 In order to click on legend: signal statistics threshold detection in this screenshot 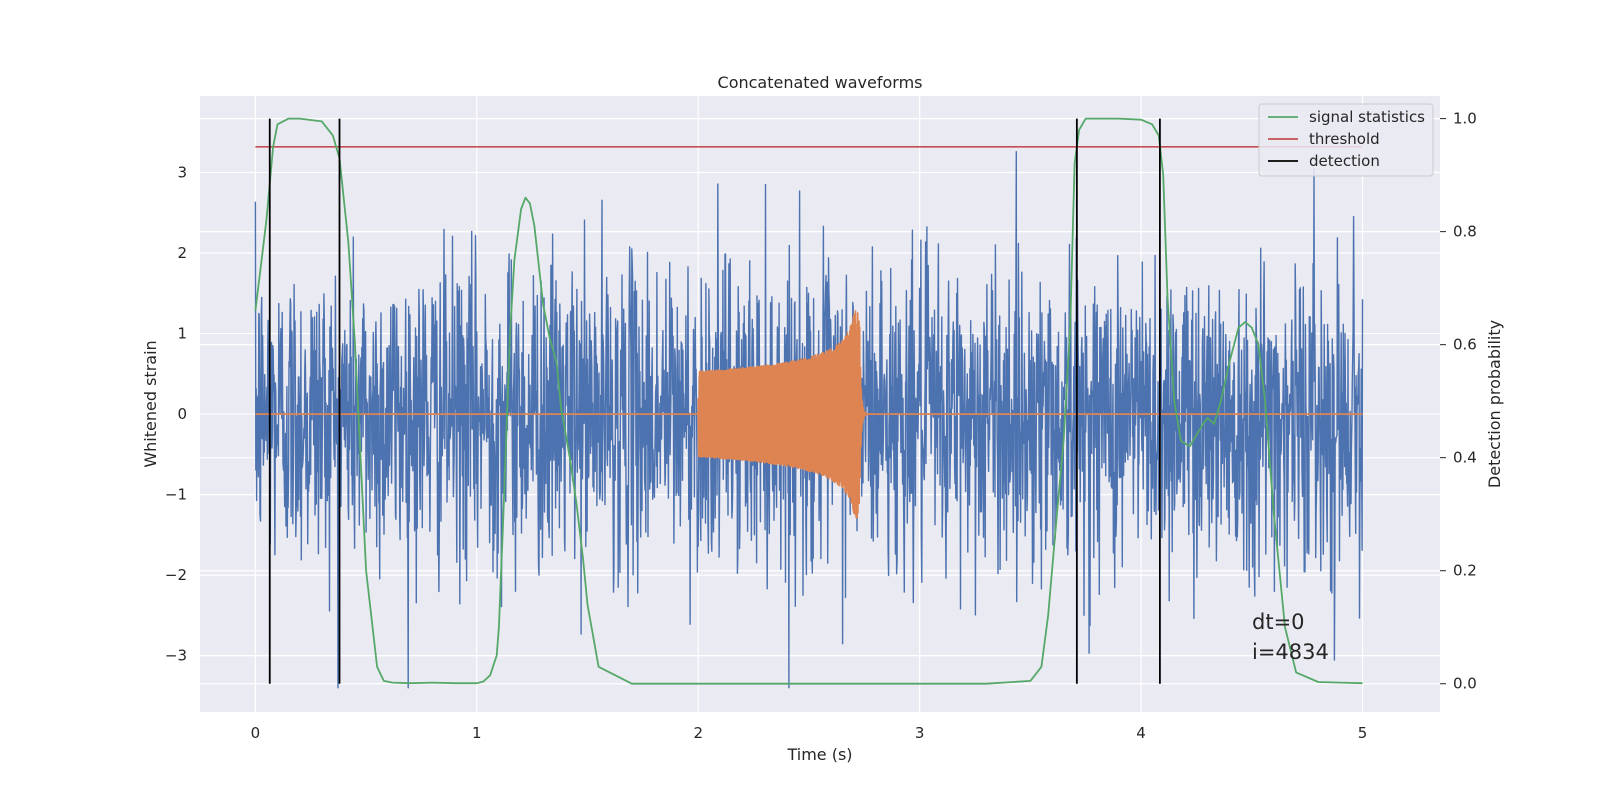, I will do `click(1346, 140)`.